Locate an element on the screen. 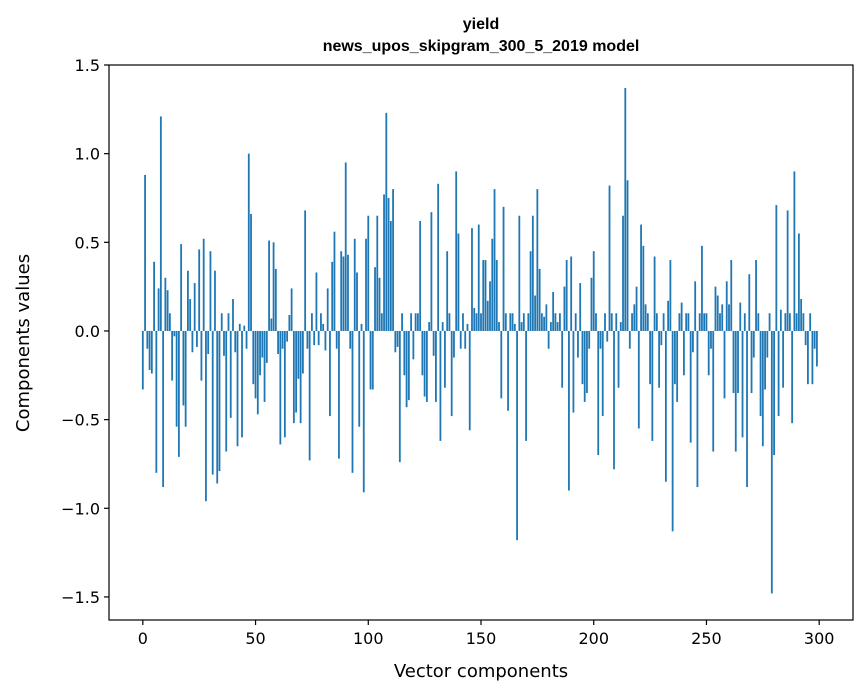  chart-subtitle: news_upos_skipgram_300_5_2019 model is located at coordinates (481, 46).